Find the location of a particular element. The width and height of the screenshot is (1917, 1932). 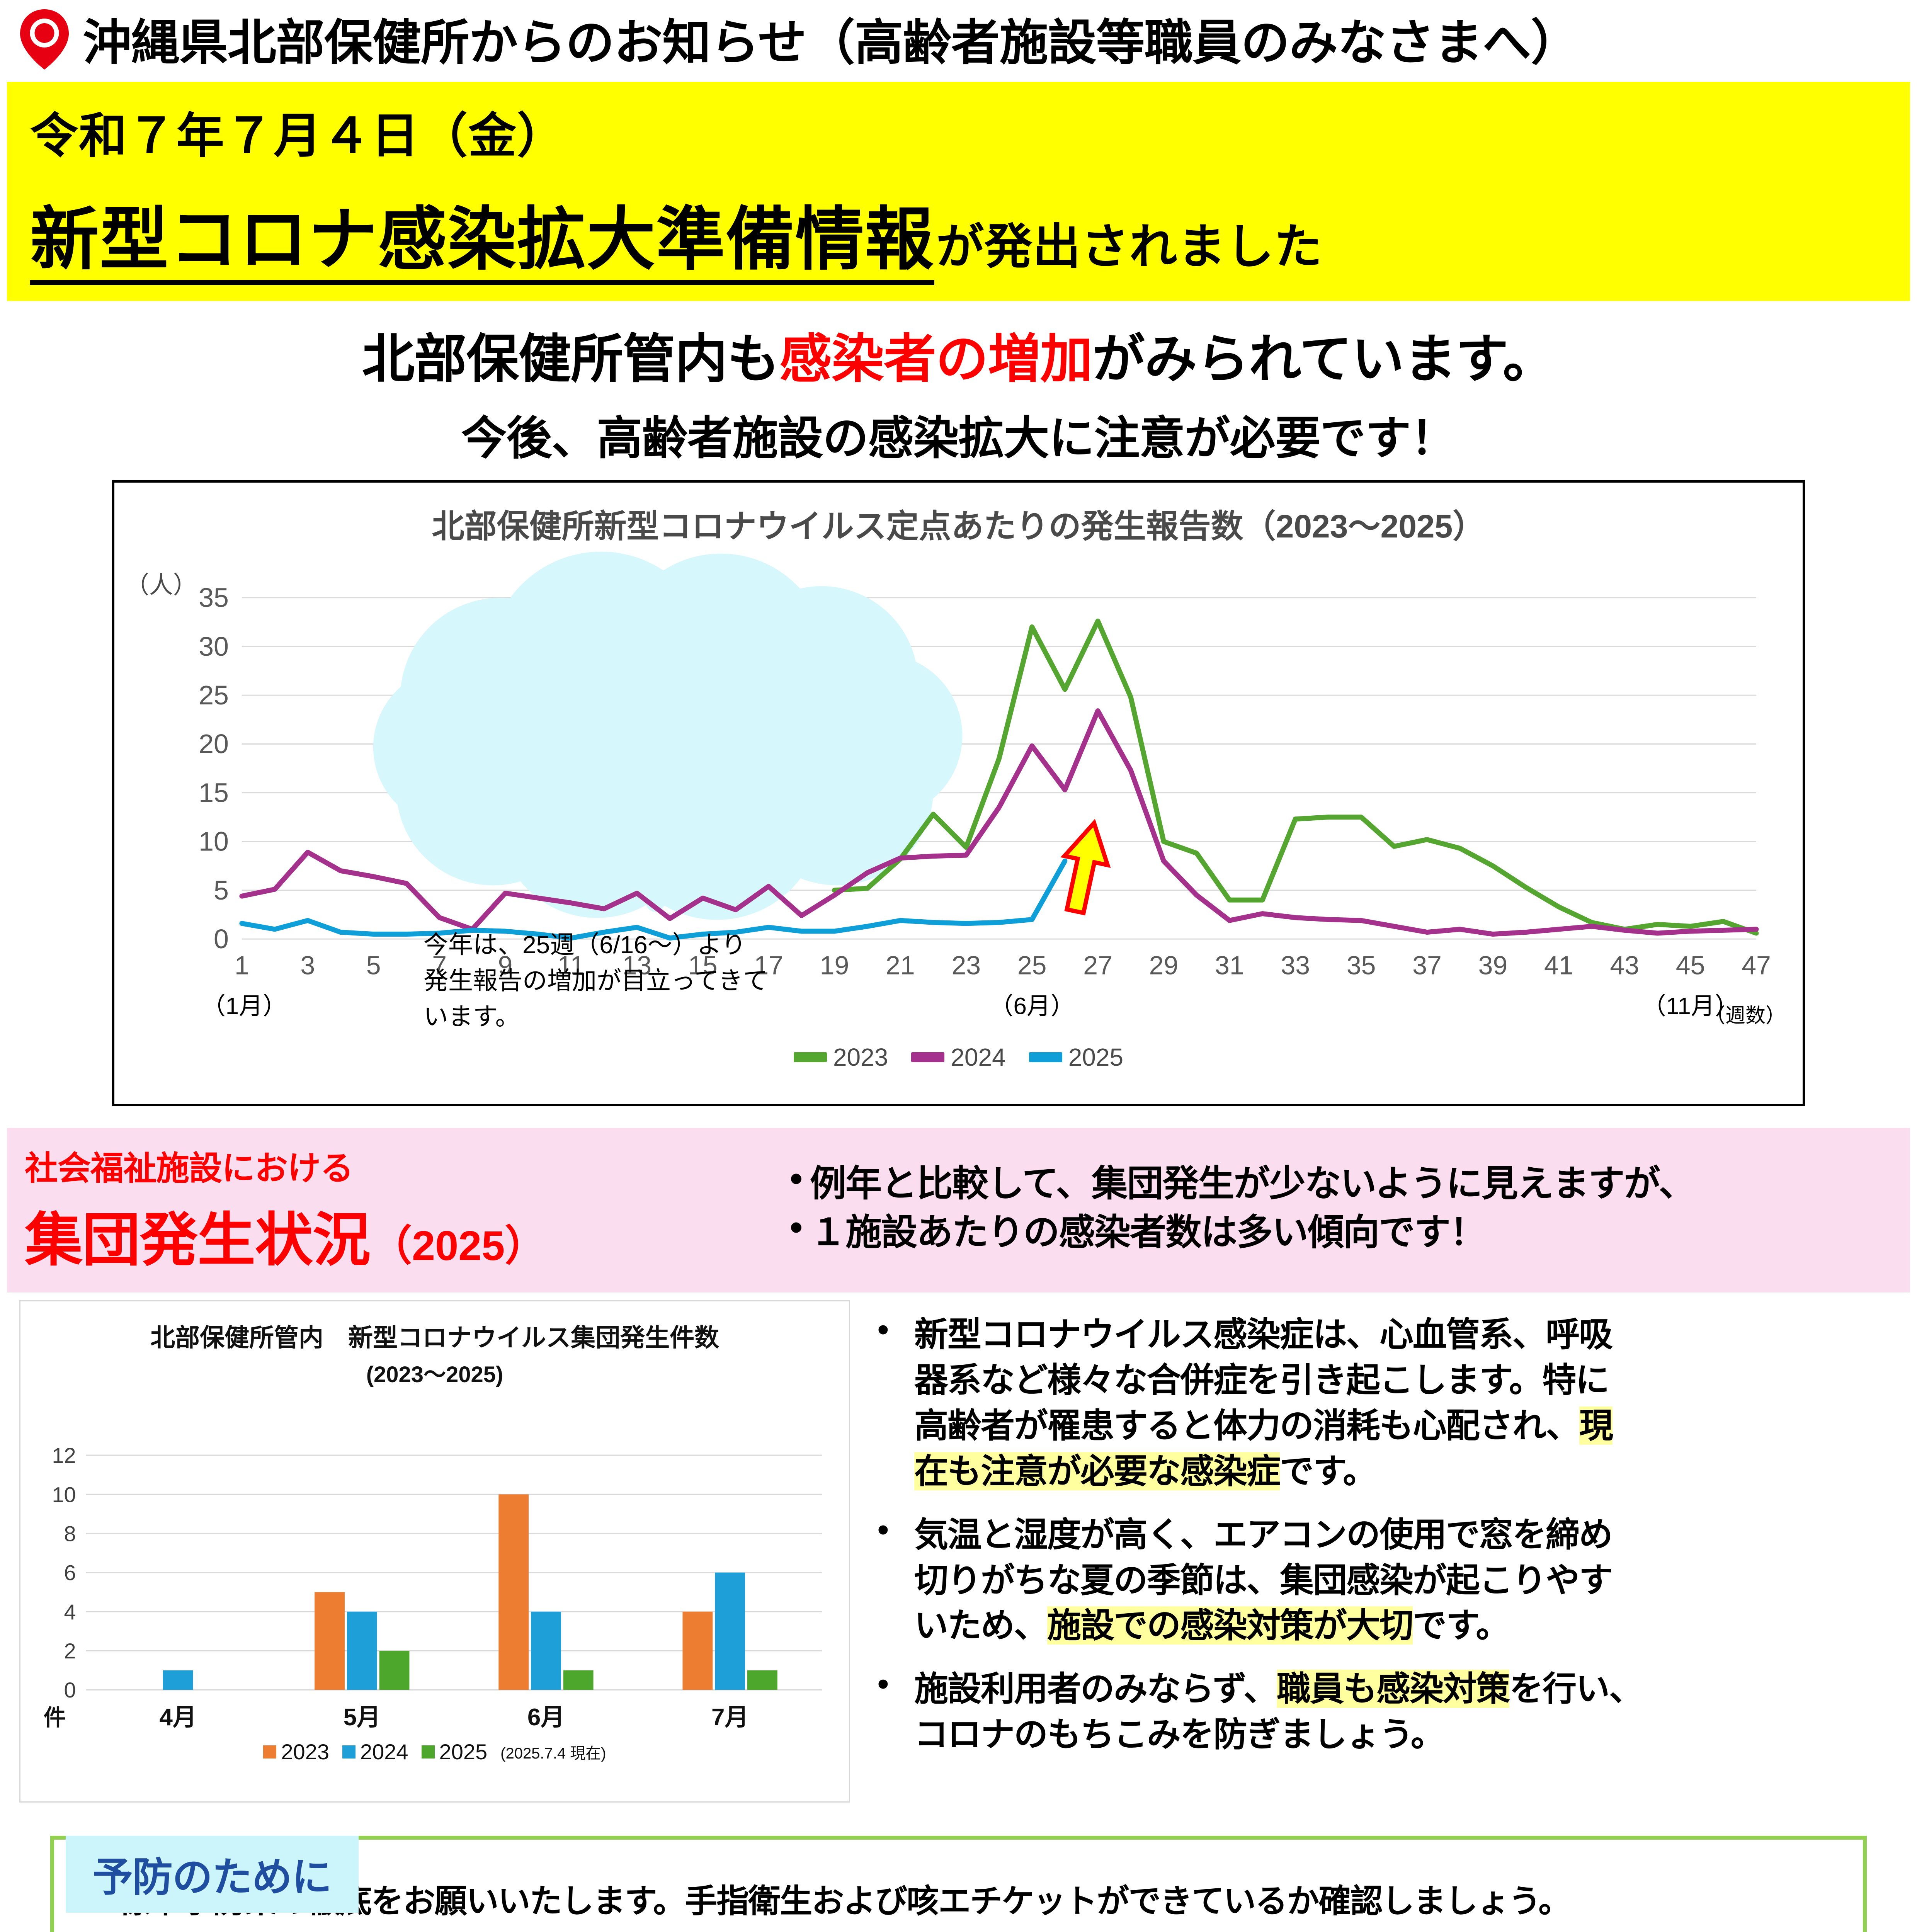

group-outbreak-year: （2025） is located at coordinates (458, 1246).